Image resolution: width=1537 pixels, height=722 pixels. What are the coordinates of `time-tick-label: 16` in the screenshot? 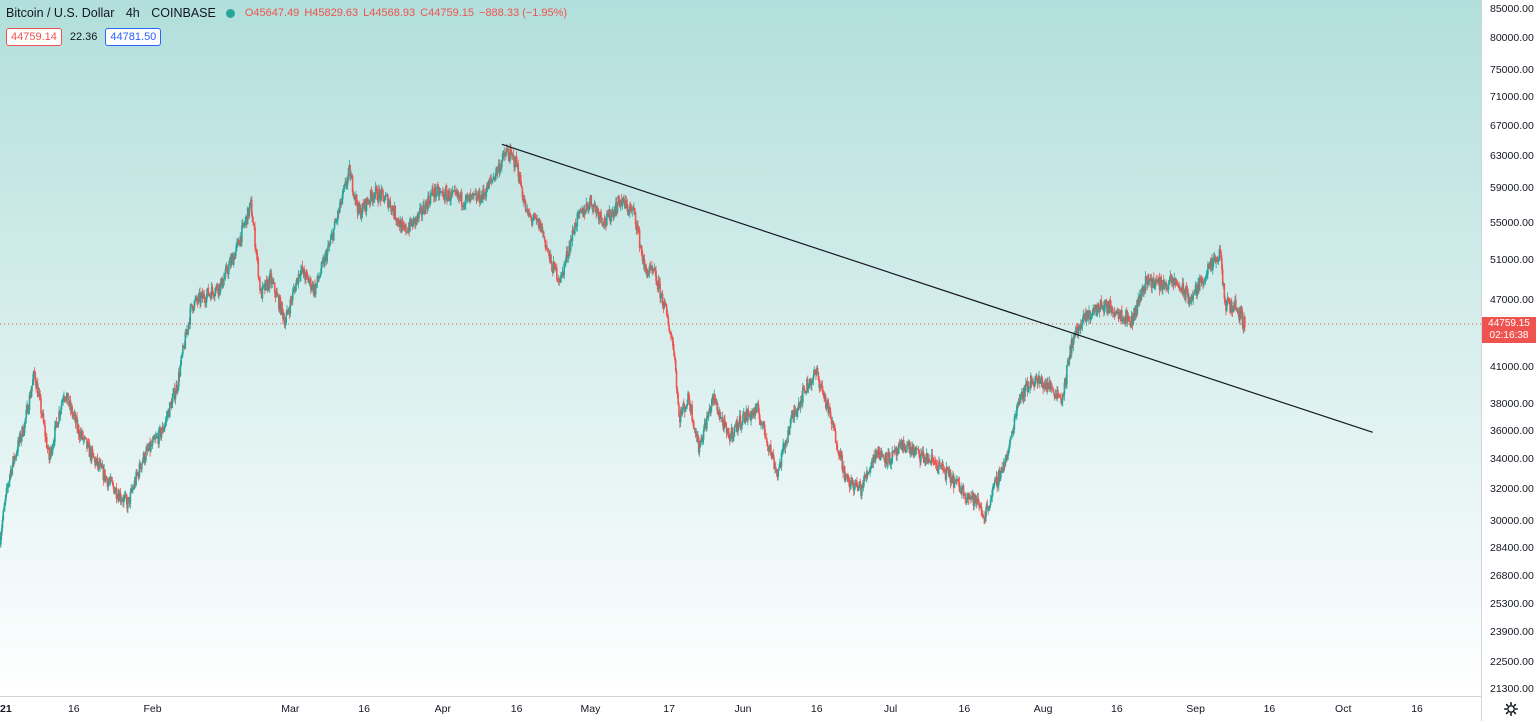 It's located at (364, 709).